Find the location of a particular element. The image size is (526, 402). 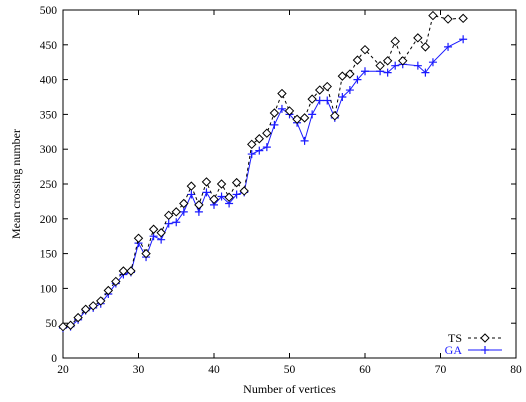

y-tick-label: 100 is located at coordinates (49, 289).